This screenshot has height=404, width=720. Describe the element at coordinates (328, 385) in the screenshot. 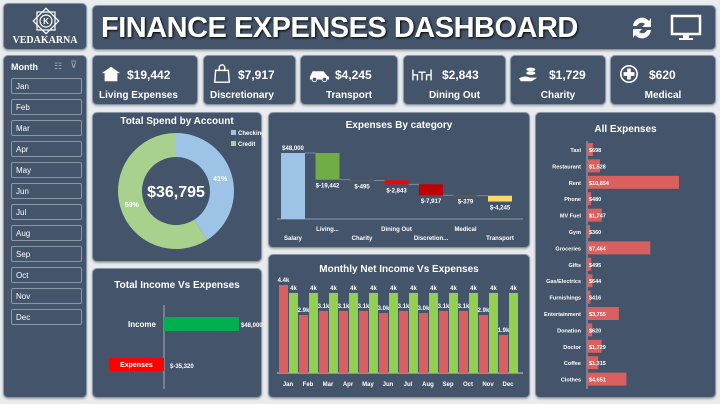

I see `month-label: Mar` at that location.